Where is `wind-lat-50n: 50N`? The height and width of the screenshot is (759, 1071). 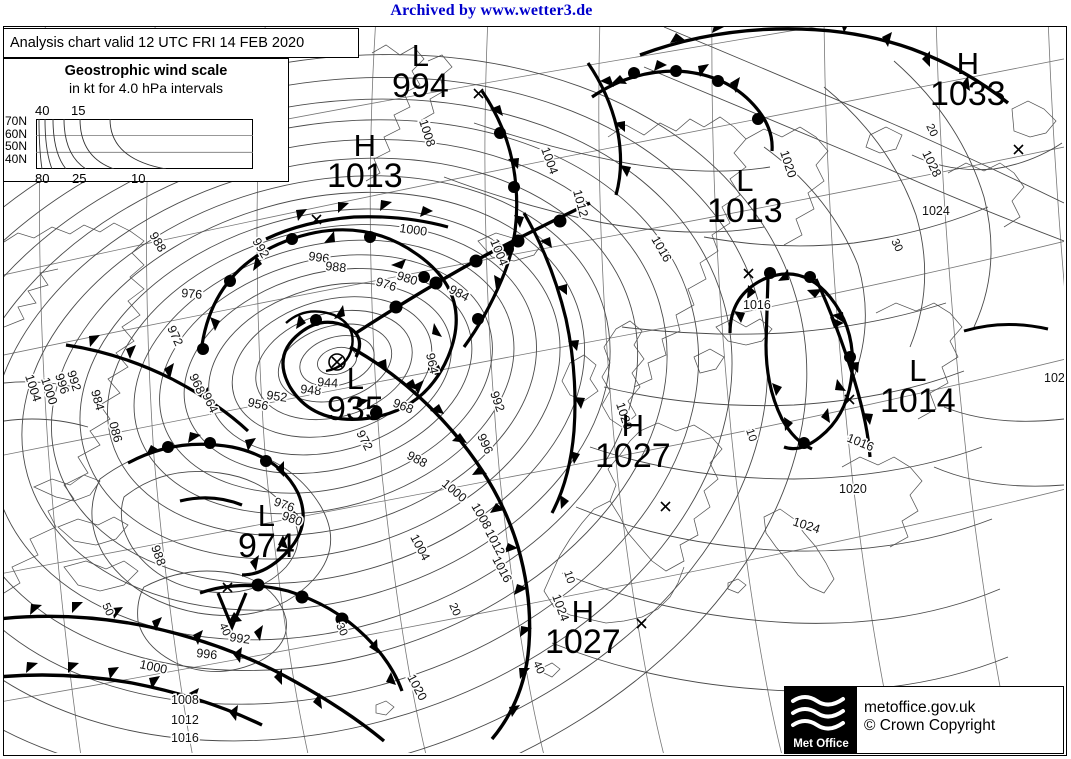
wind-lat-50n: 50N is located at coordinates (16, 146).